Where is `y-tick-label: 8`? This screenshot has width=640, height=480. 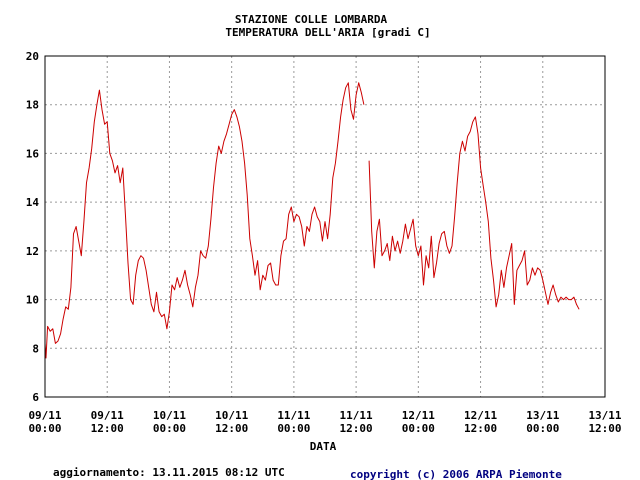
y-tick-label: 8 is located at coordinates (35, 348).